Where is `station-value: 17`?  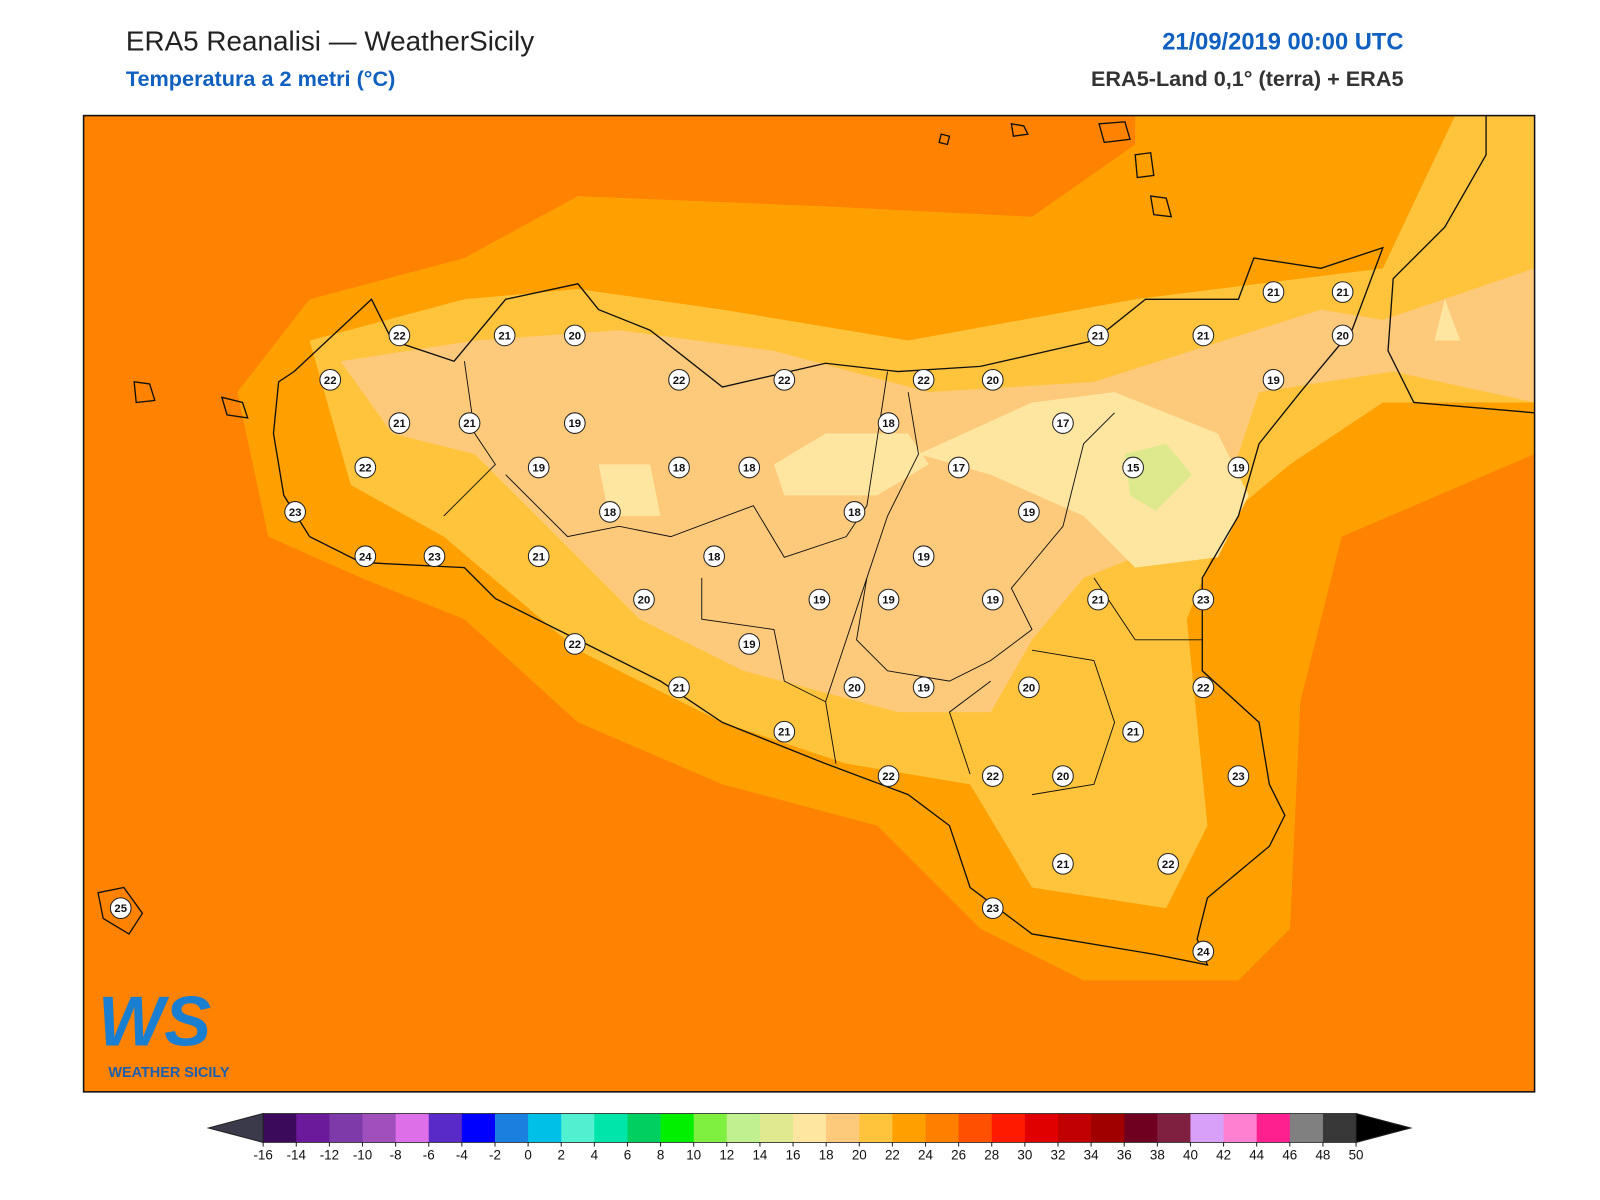
station-value: 17 is located at coordinates (958, 469).